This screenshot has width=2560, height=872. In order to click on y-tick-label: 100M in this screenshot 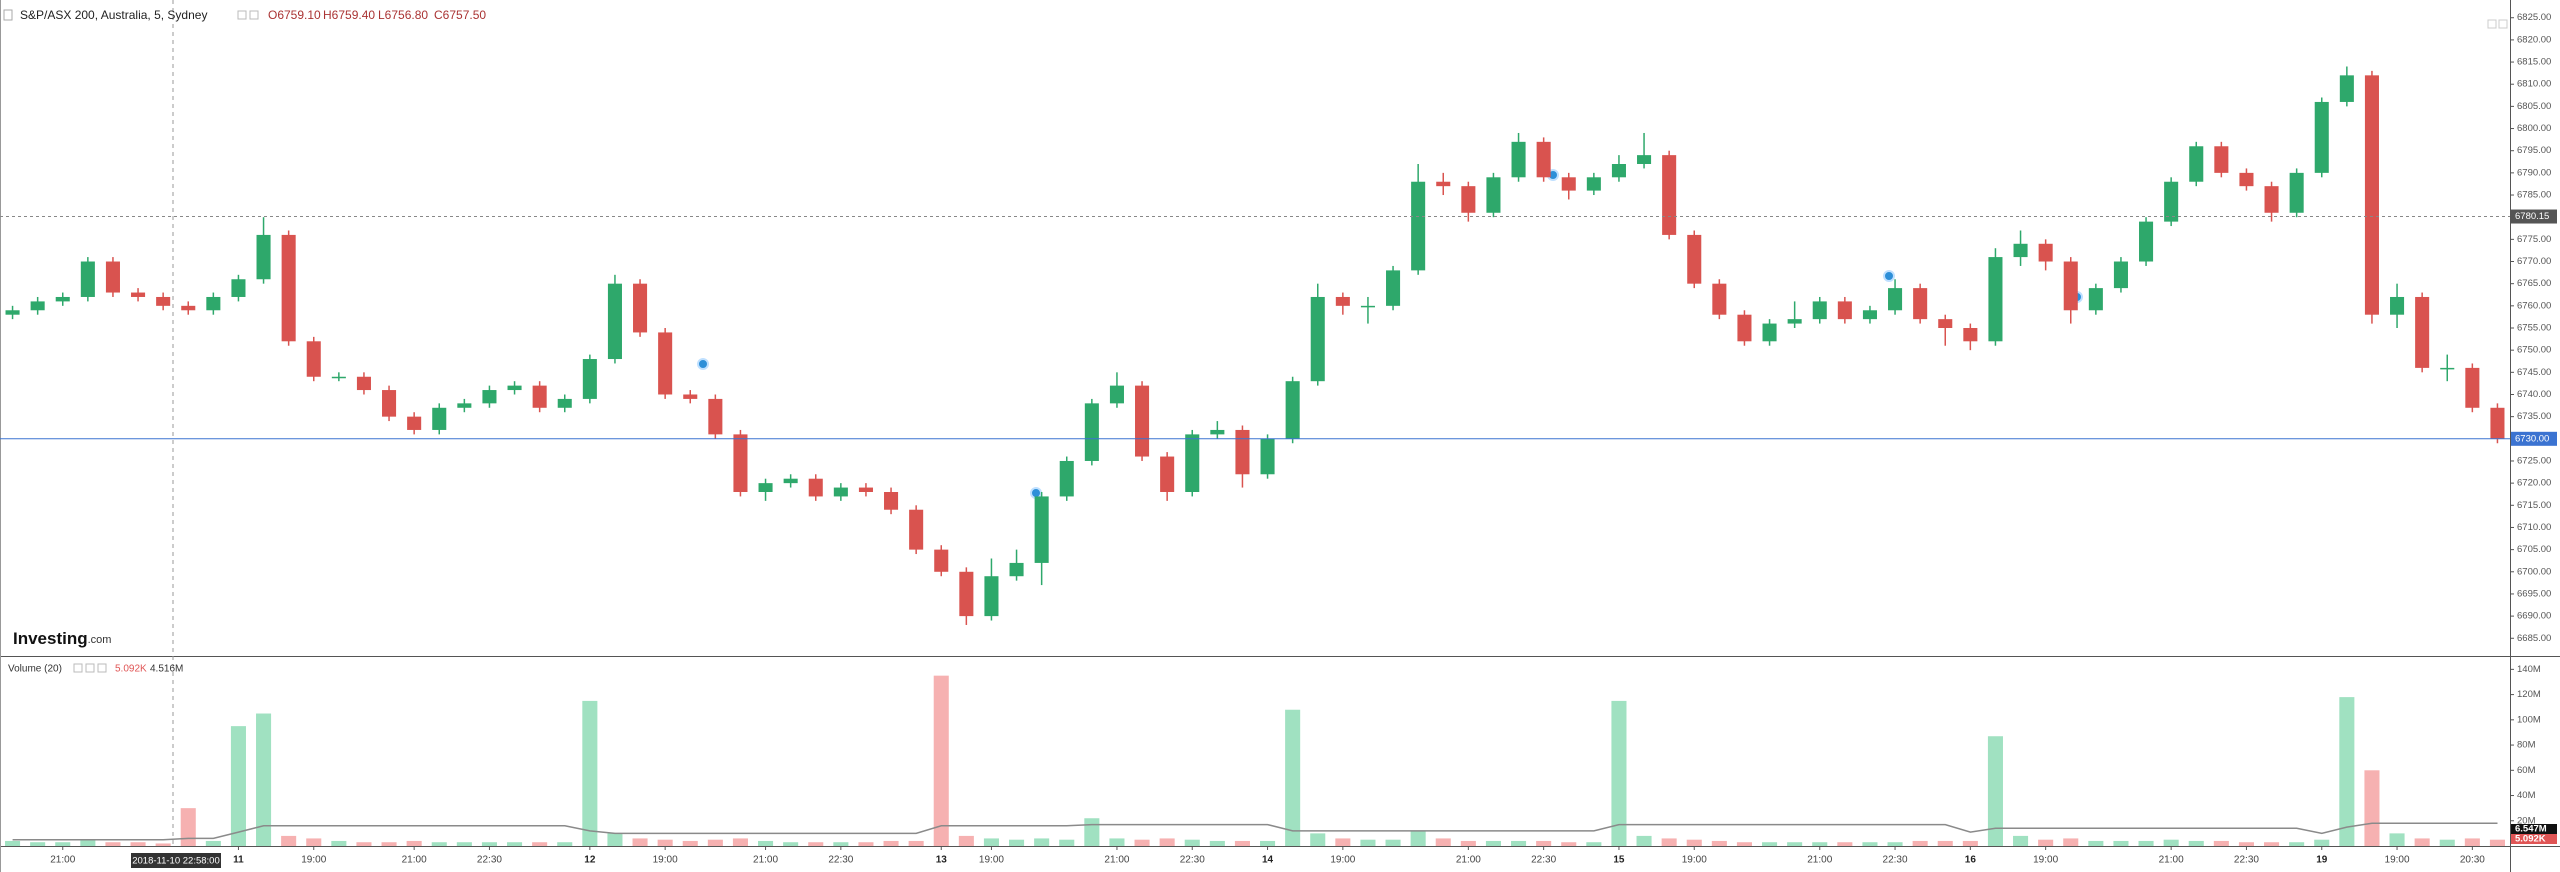, I will do `click(2529, 719)`.